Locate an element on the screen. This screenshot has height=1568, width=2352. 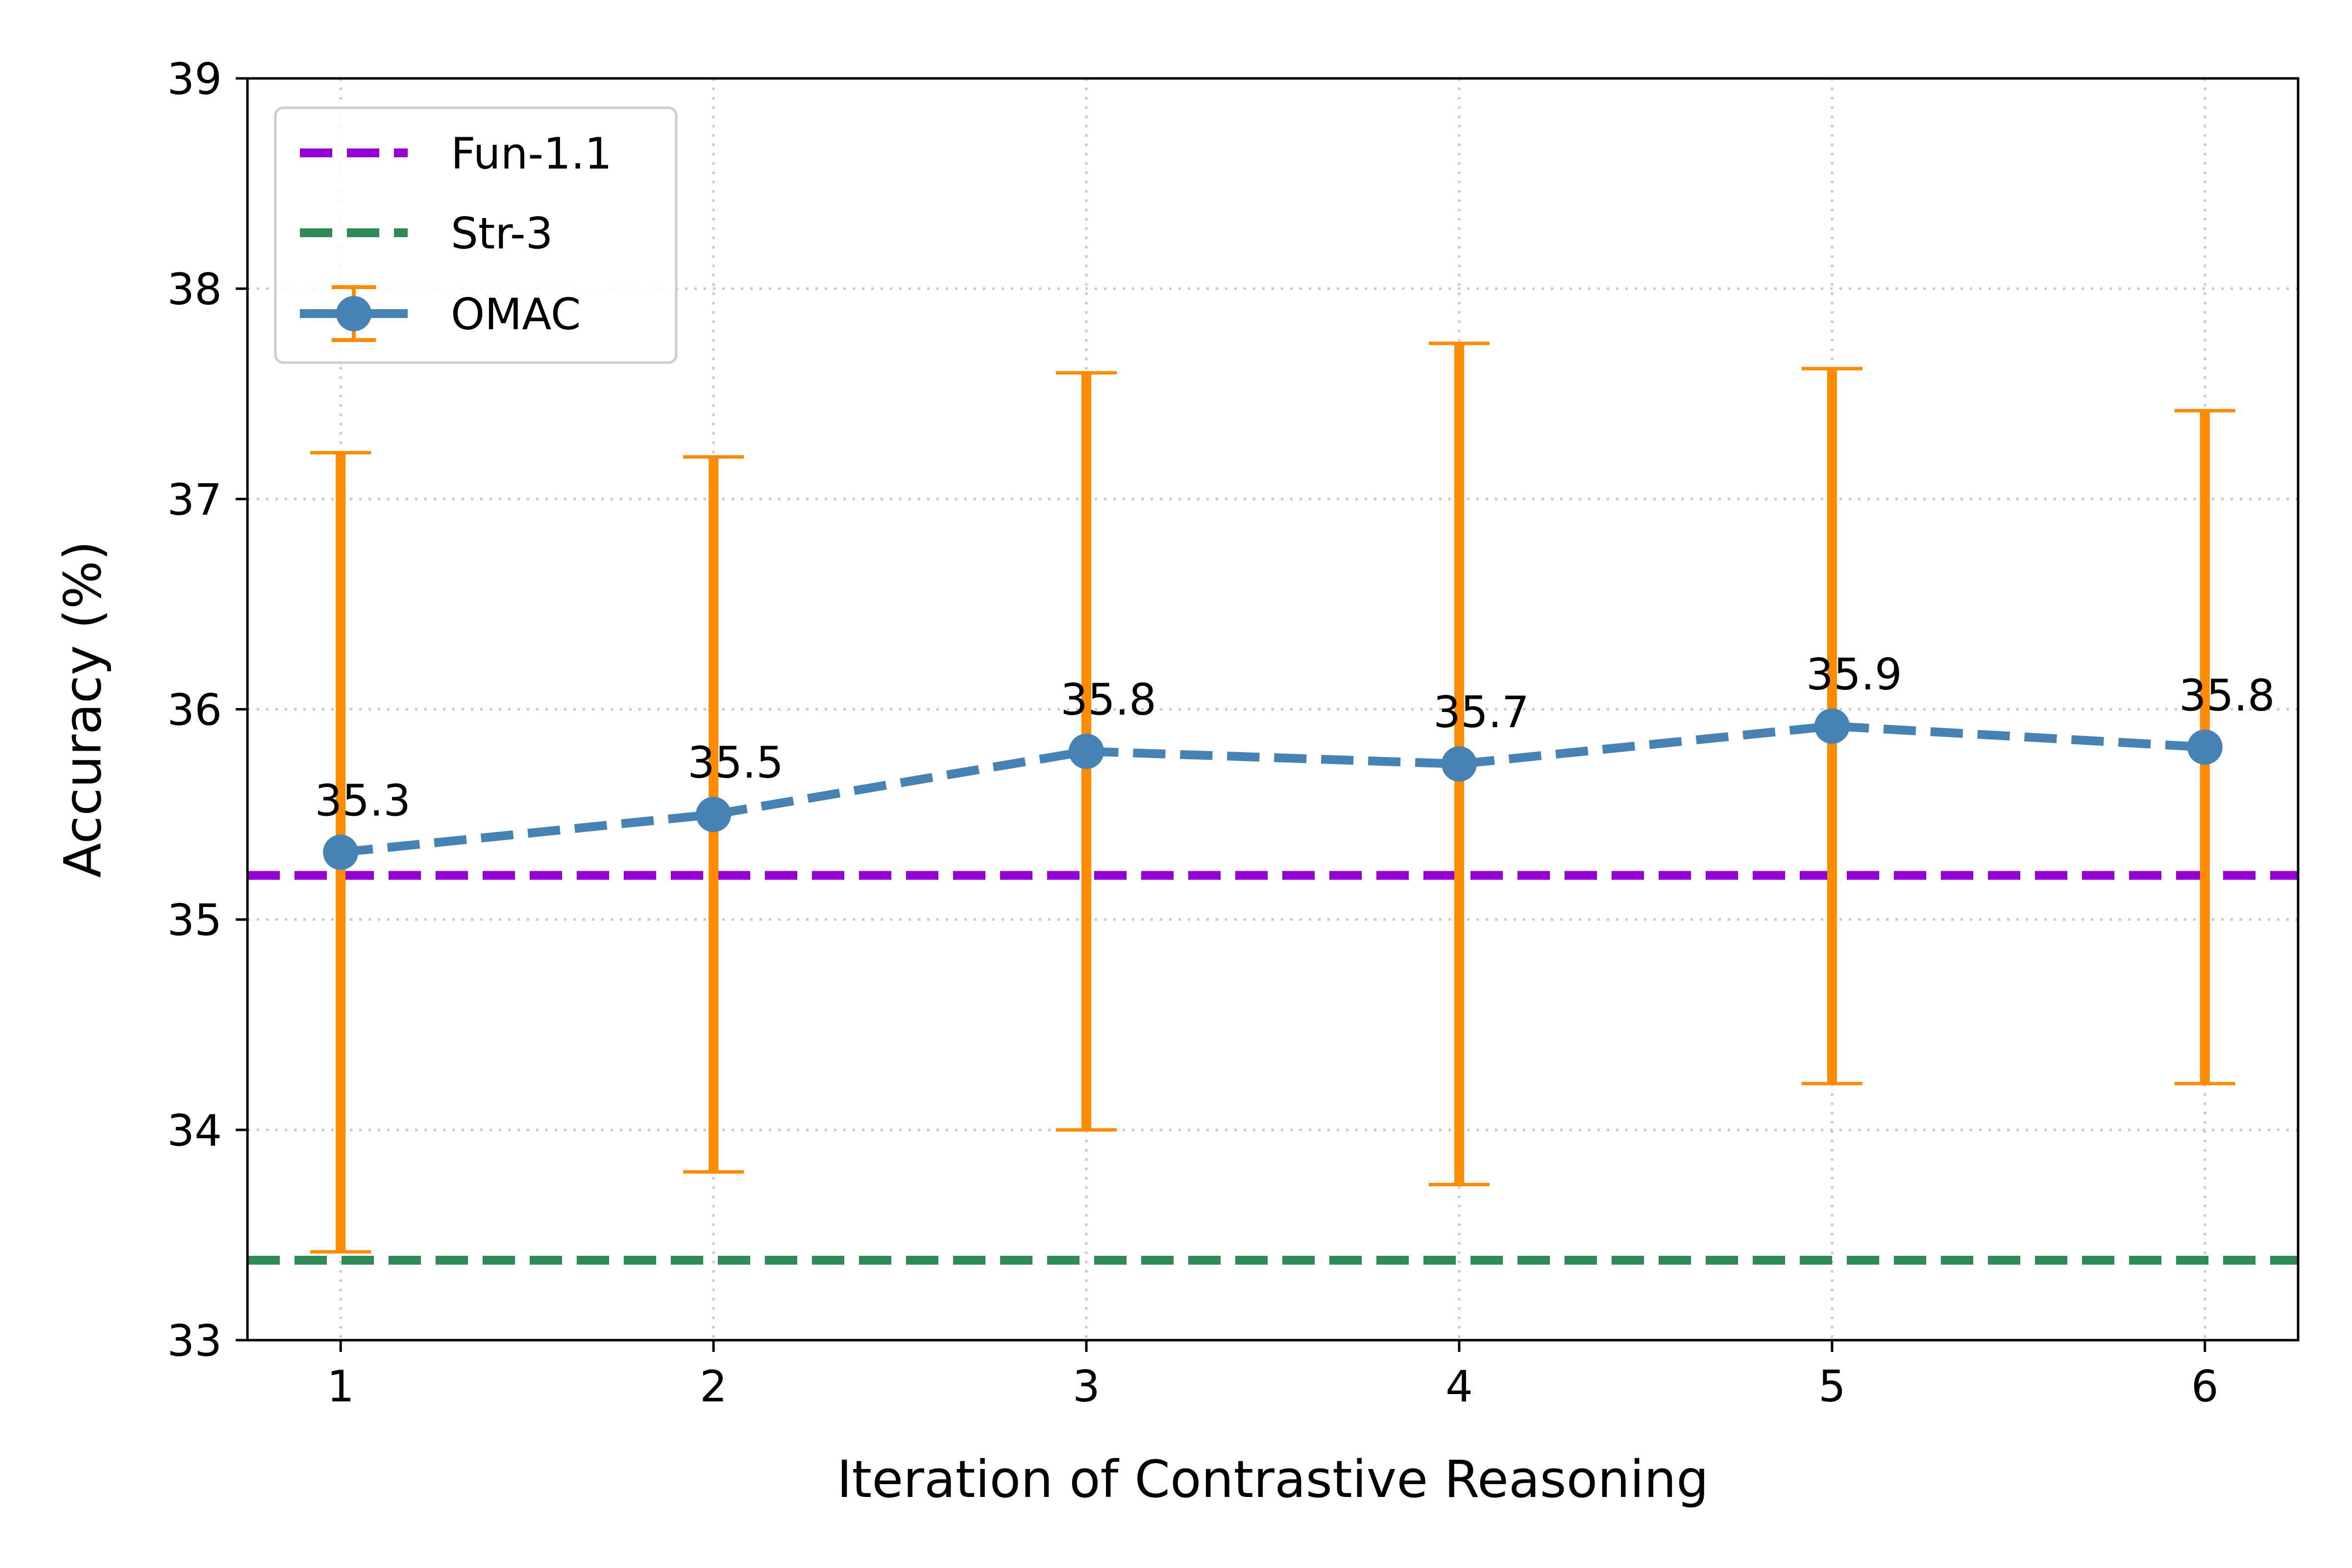
y-tick-label: 35 is located at coordinates (194, 920).